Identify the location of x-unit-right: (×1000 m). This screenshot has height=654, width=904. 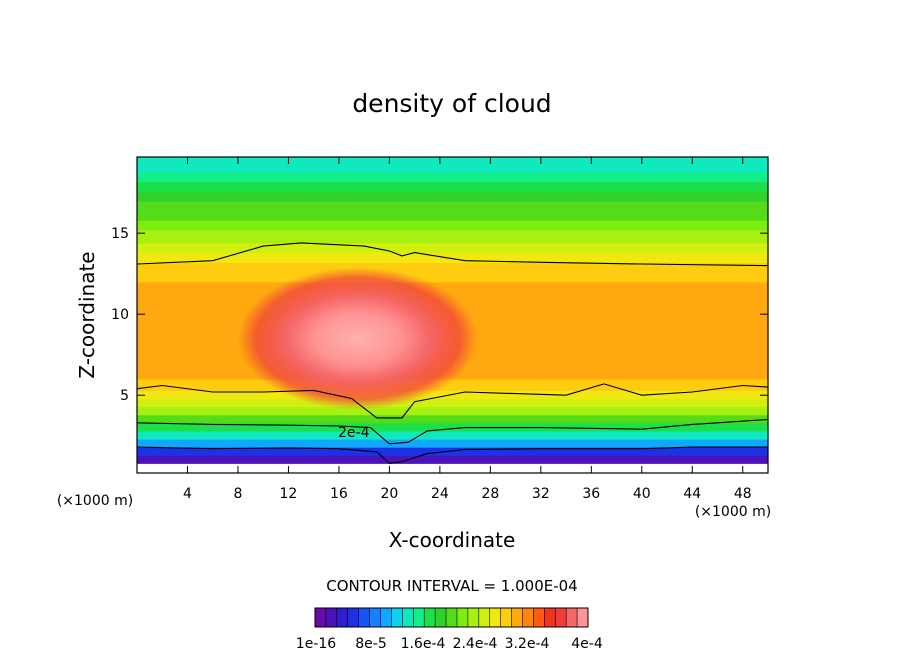
(733, 512).